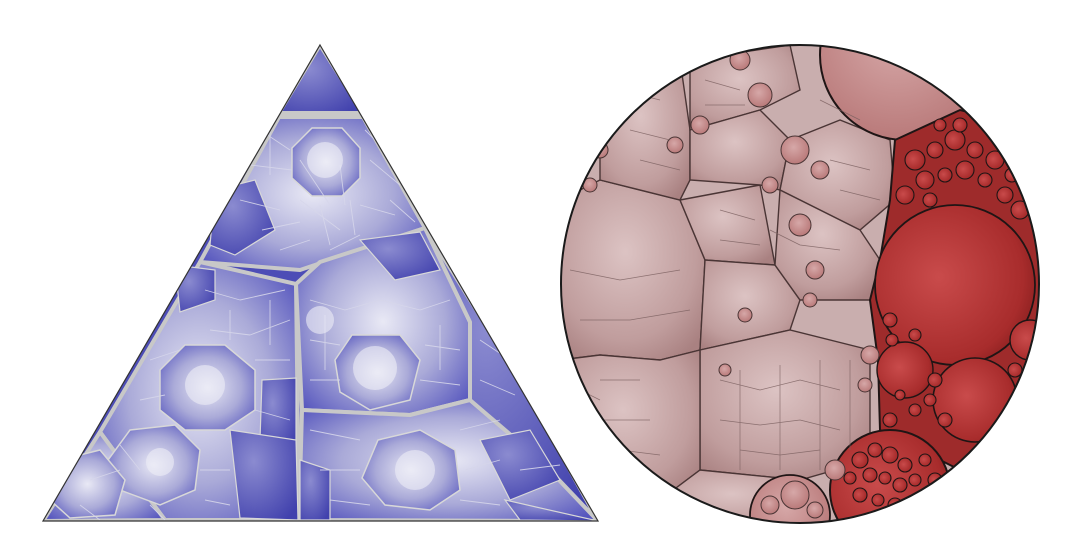 The height and width of the screenshot is (545, 1066). Describe the element at coordinates (953, 290) in the screenshot. I see `circle-red-region` at that location.